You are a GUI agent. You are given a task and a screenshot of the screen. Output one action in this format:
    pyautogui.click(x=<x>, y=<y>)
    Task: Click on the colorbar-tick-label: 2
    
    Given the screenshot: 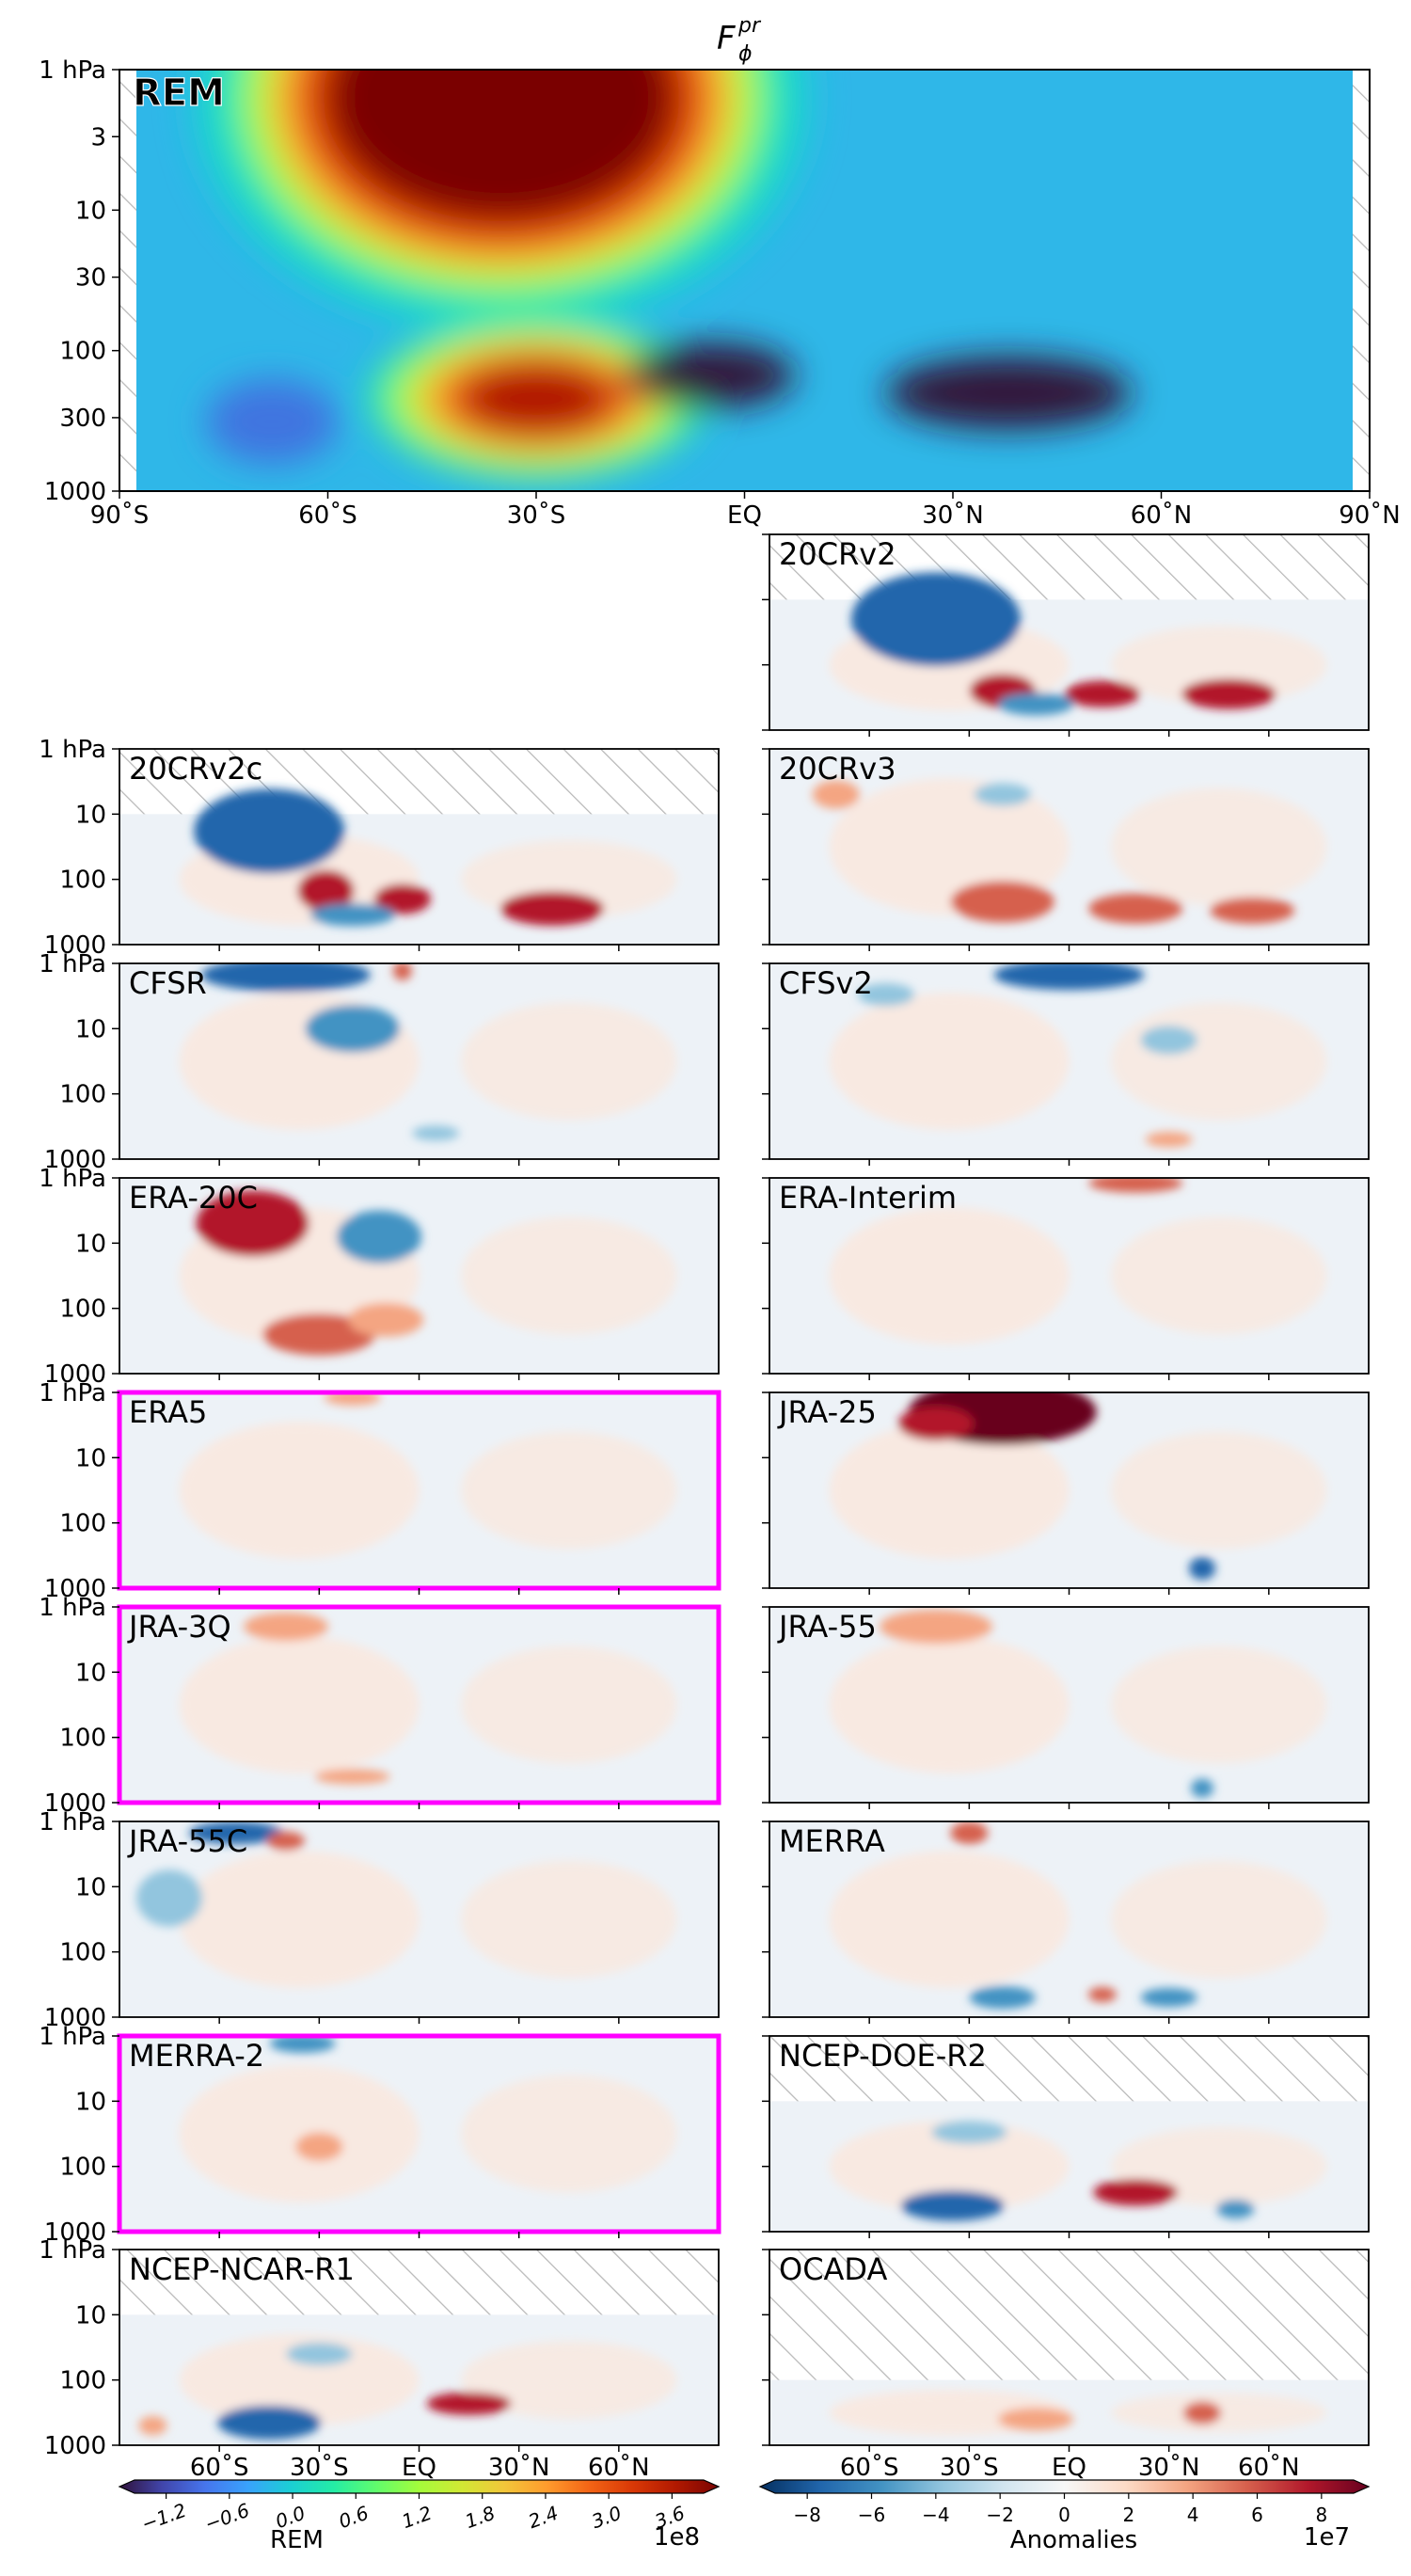 What is the action you would take?
    pyautogui.click(x=1128, y=2515)
    